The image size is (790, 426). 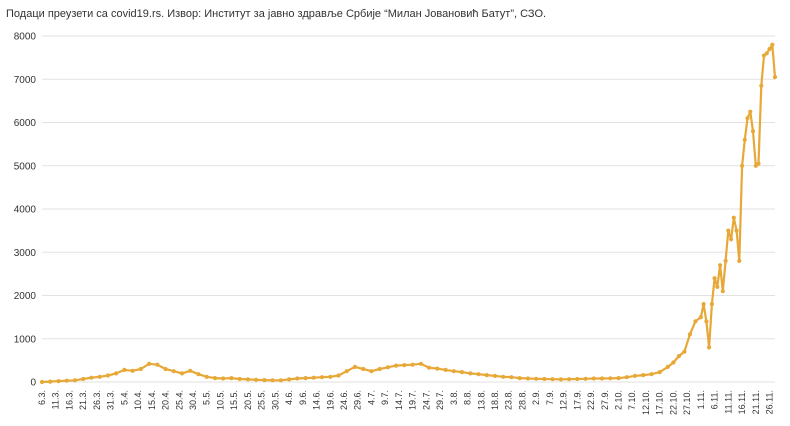 What do you see at coordinates (207, 397) in the screenshot?
I see `x-tick-label: 5.5.` at bounding box center [207, 397].